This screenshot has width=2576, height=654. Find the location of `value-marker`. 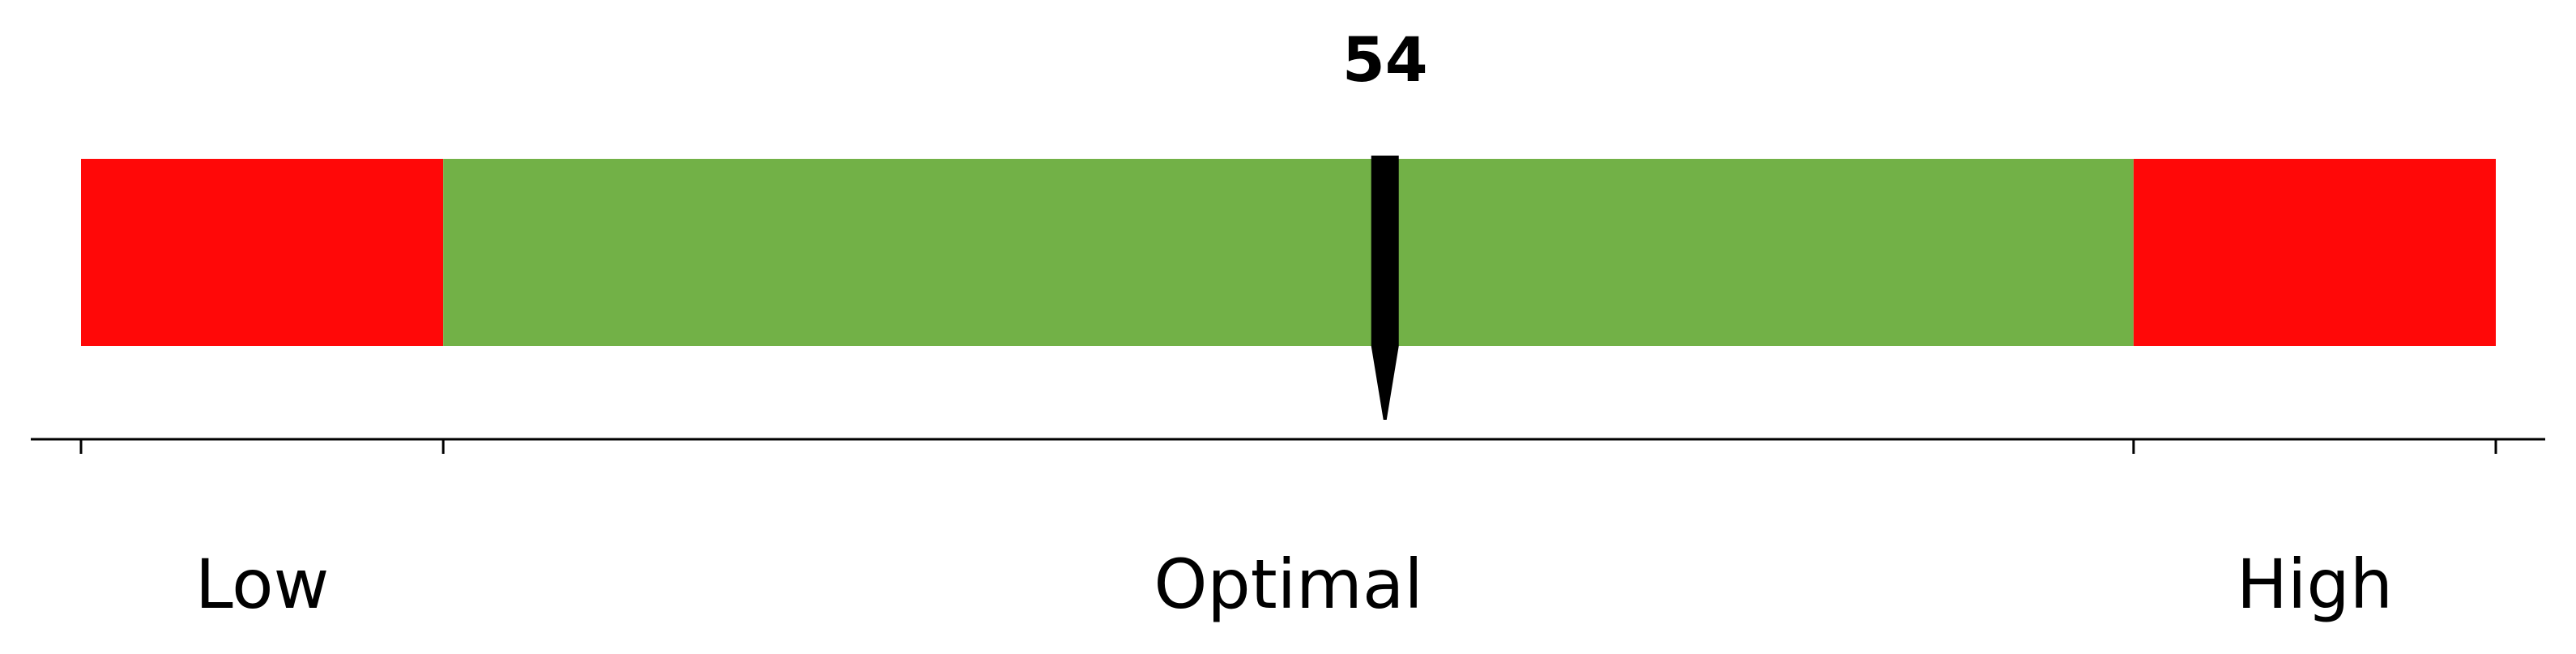

value-marker is located at coordinates (1385, 288).